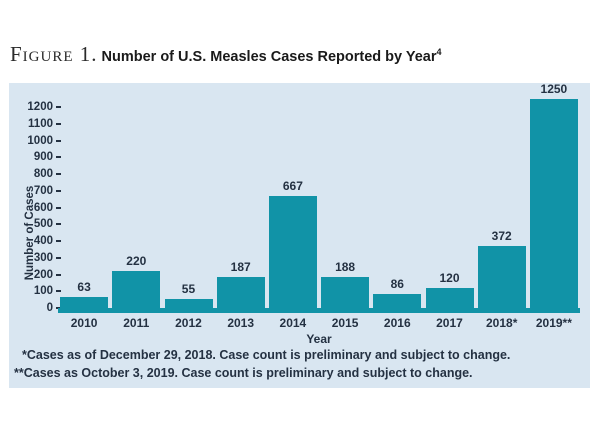 Image resolution: width=600 pixels, height=430 pixels. Describe the element at coordinates (43, 274) in the screenshot. I see `y-tick-label-200: 200` at that location.